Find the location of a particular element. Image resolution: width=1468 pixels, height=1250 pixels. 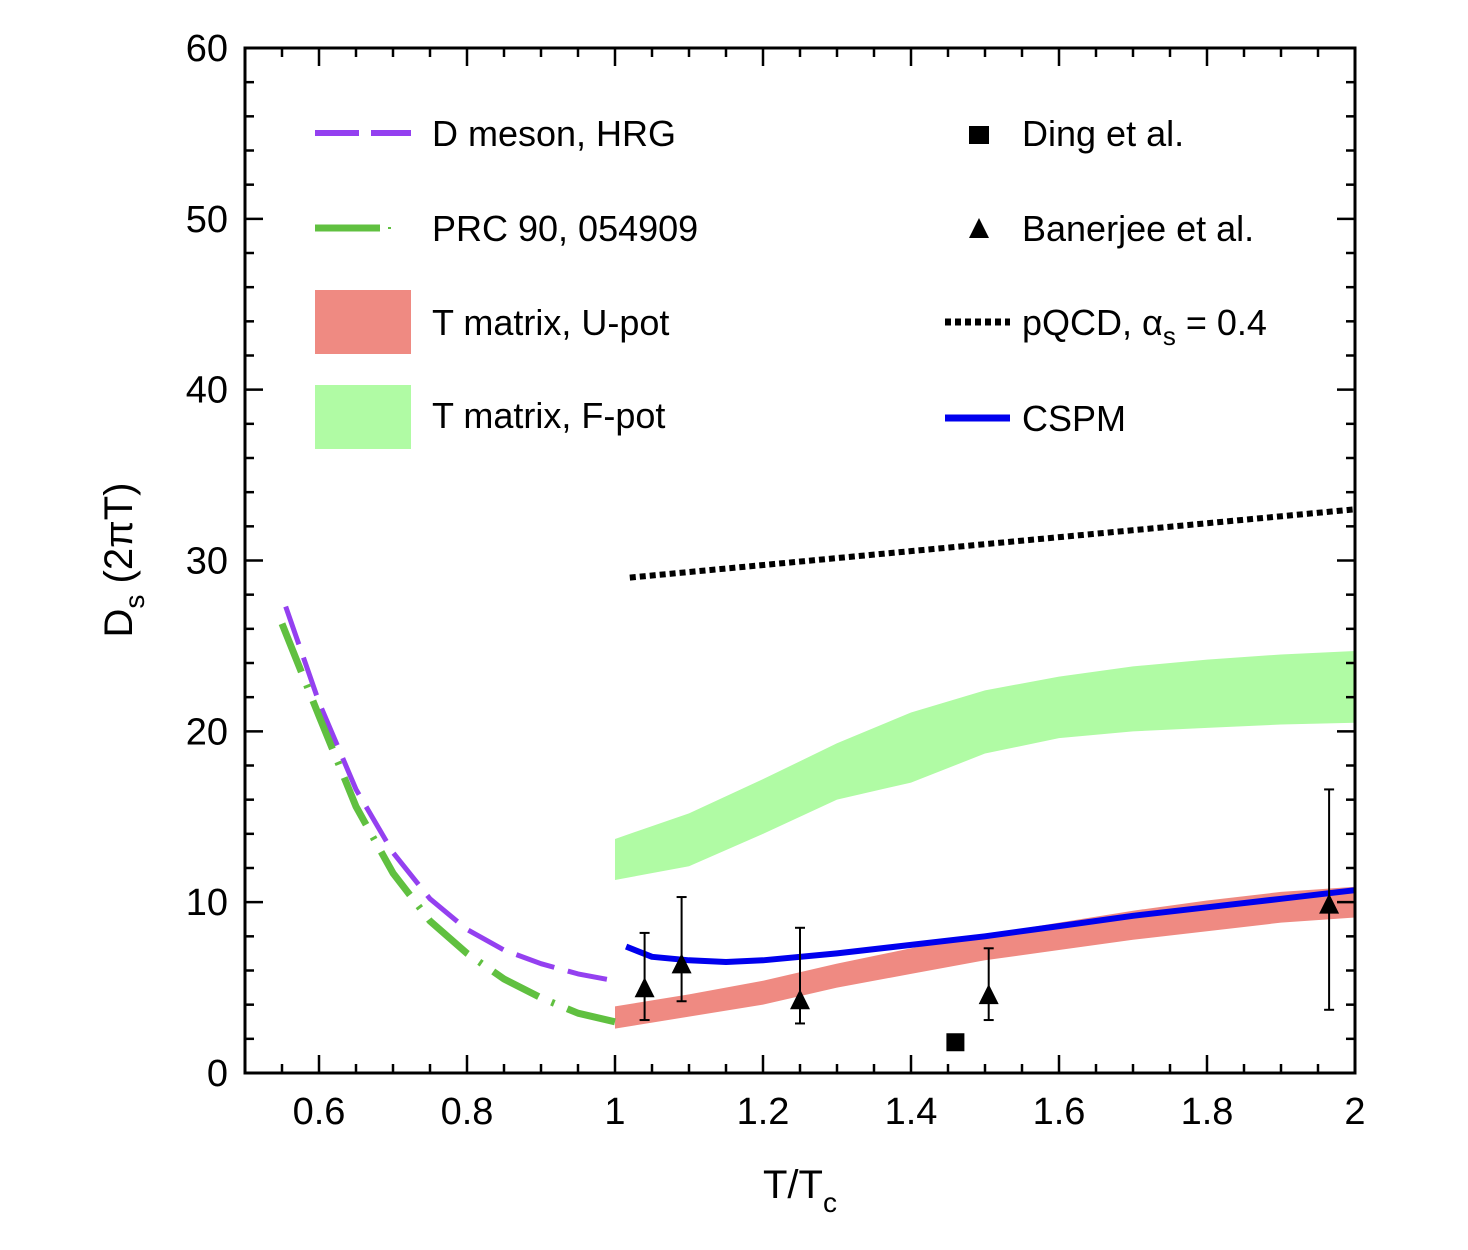

band-t-matrix-u-pot is located at coordinates (985, 957).